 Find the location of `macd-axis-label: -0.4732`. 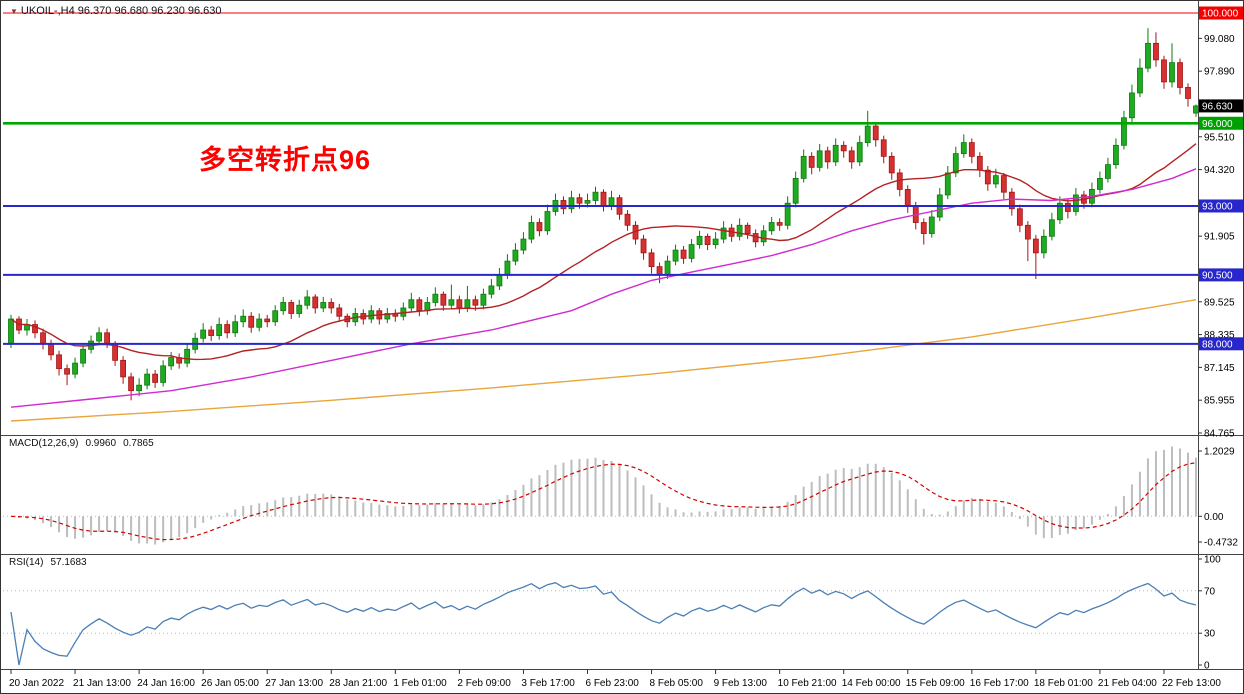

macd-axis-label: -0.4732 is located at coordinates (1221, 543).